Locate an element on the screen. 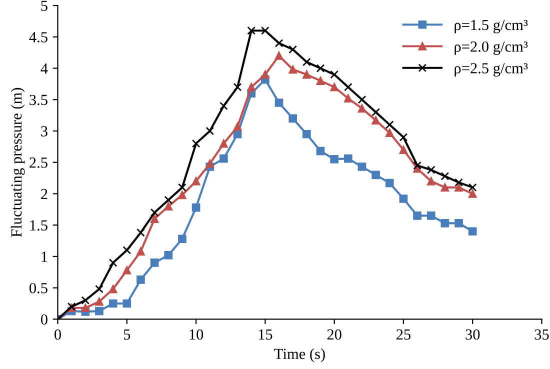  y-tick-label: 0 is located at coordinates (44, 319).